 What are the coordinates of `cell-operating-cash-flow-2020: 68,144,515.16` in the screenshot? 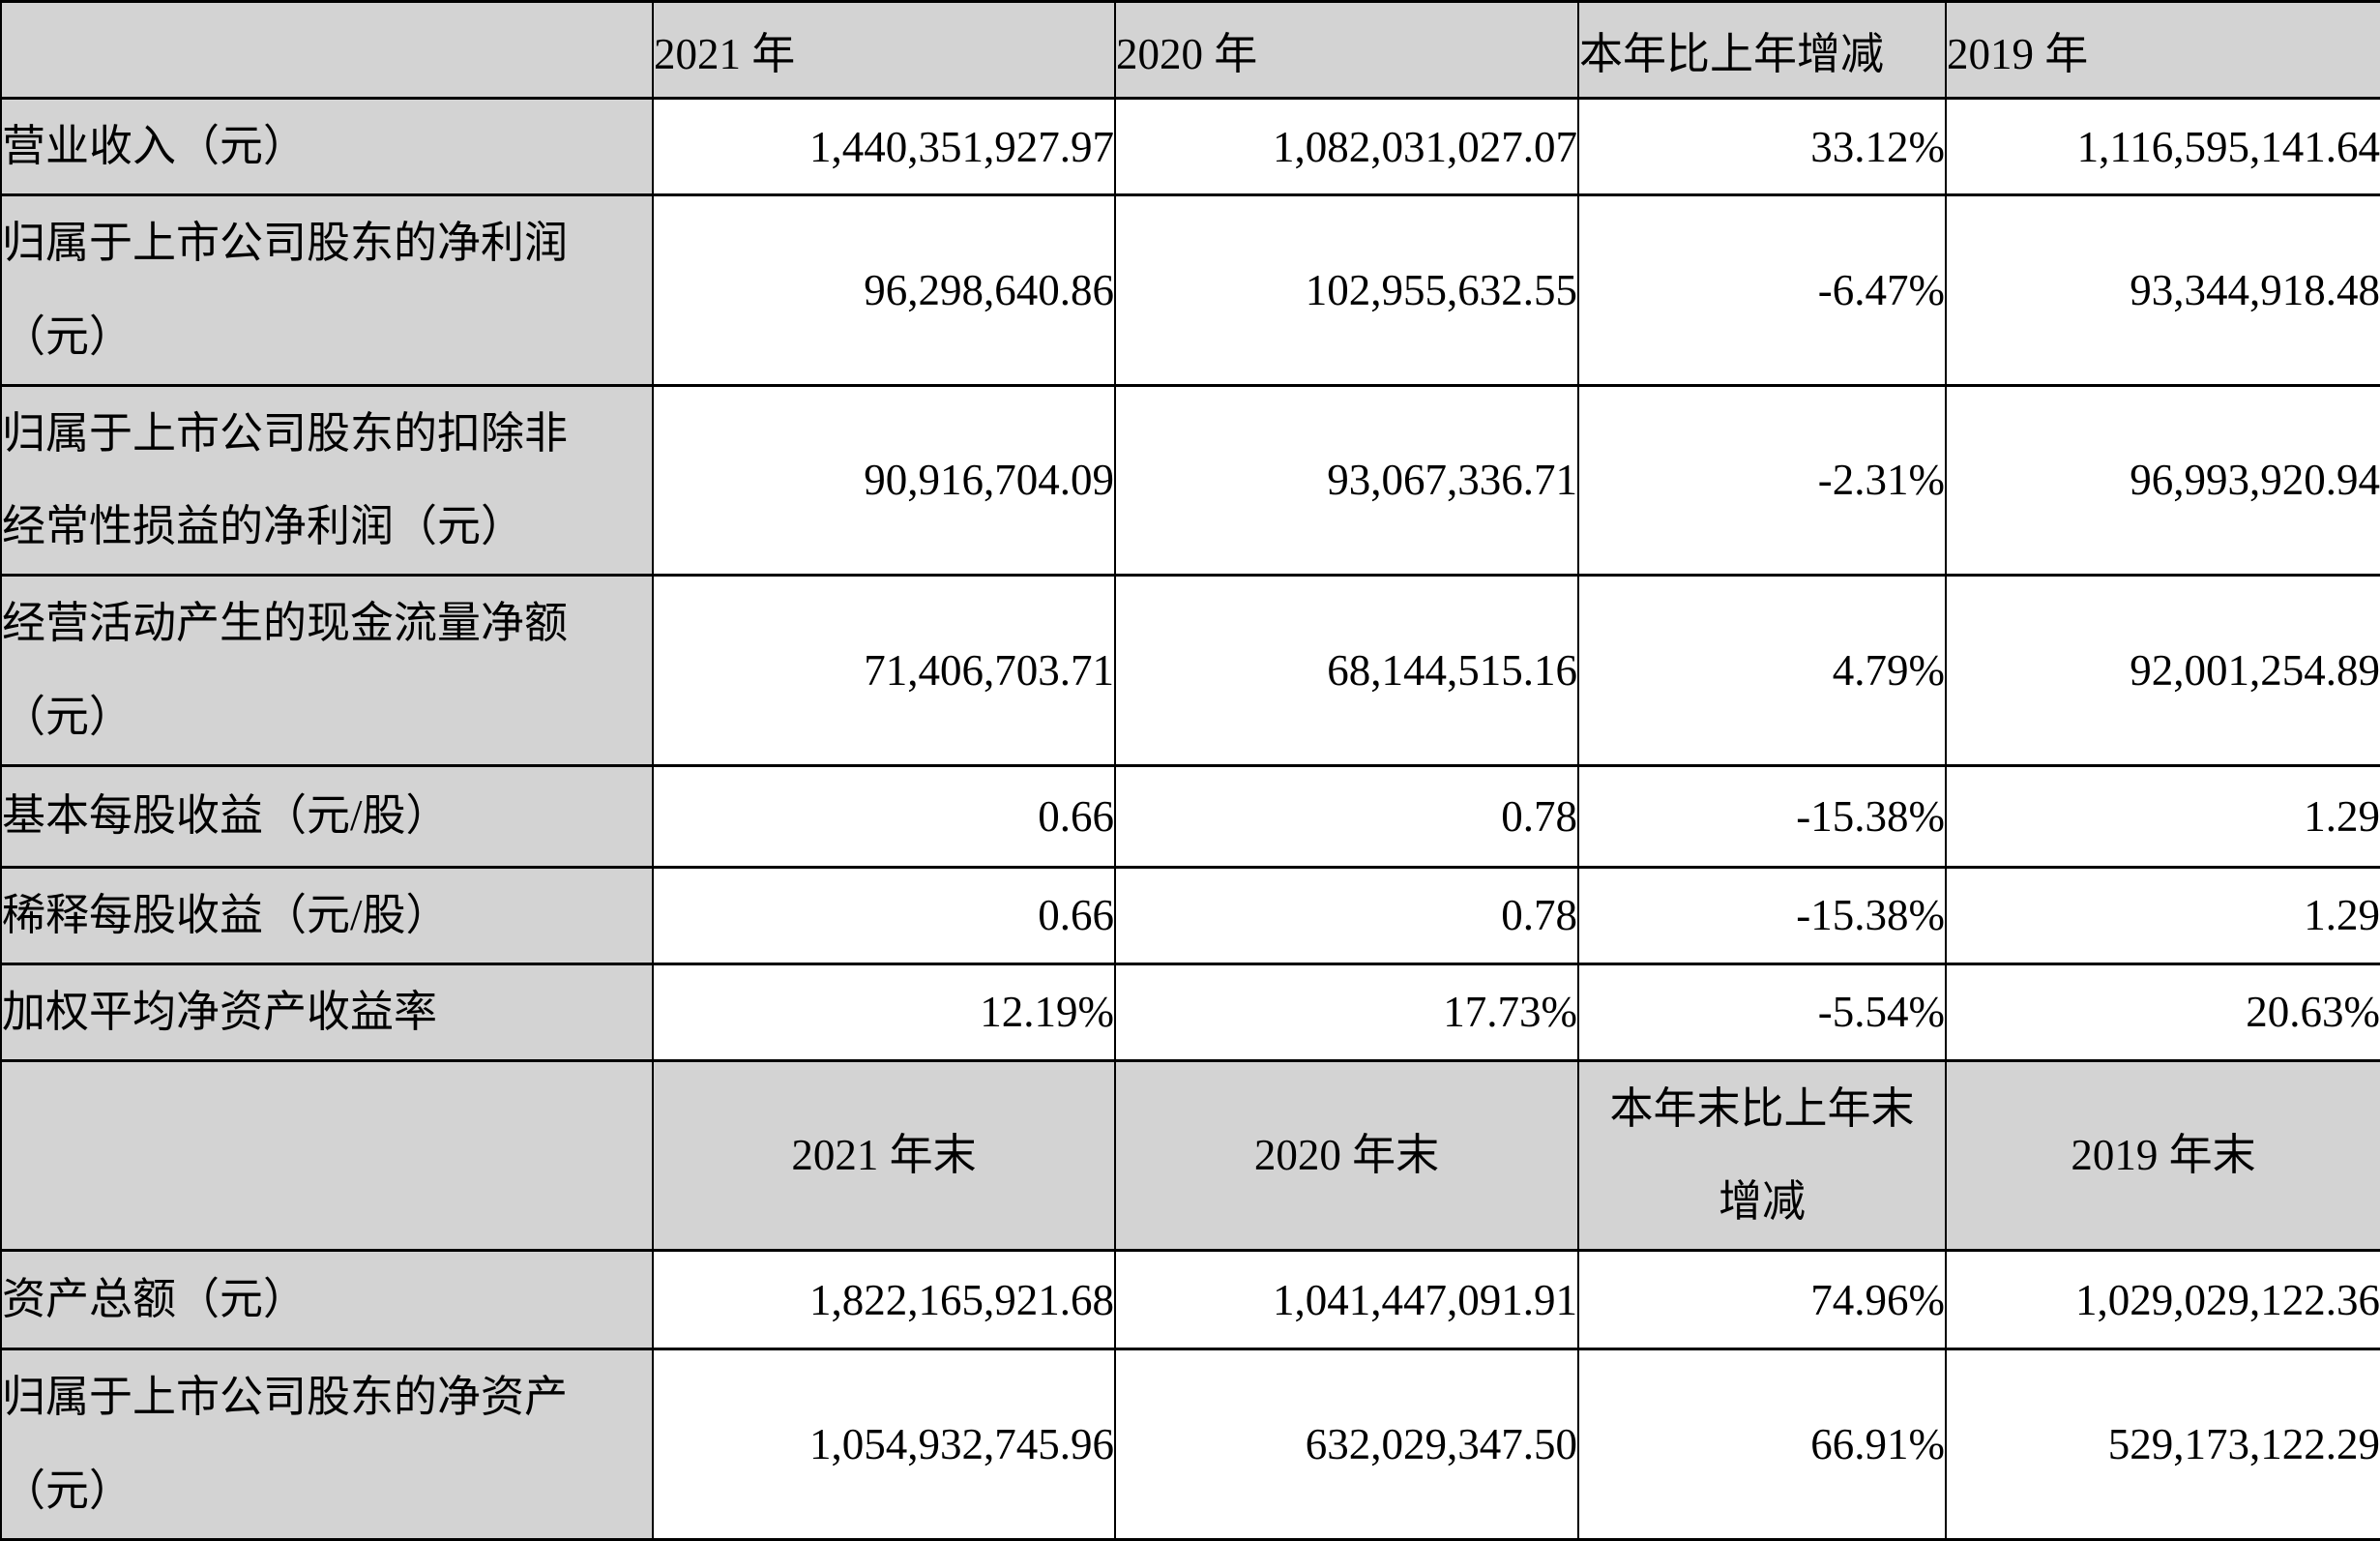 It's located at (1347, 670).